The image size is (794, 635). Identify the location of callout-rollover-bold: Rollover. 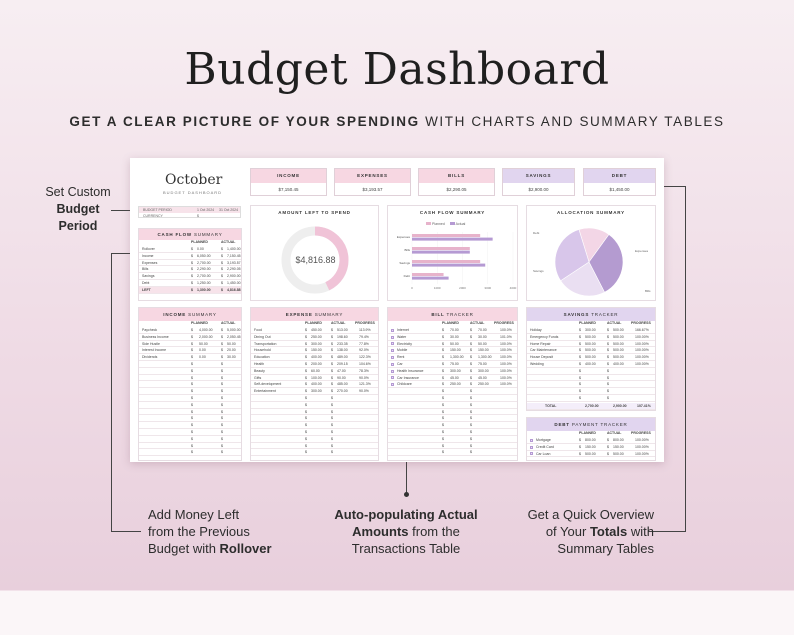
(245, 548).